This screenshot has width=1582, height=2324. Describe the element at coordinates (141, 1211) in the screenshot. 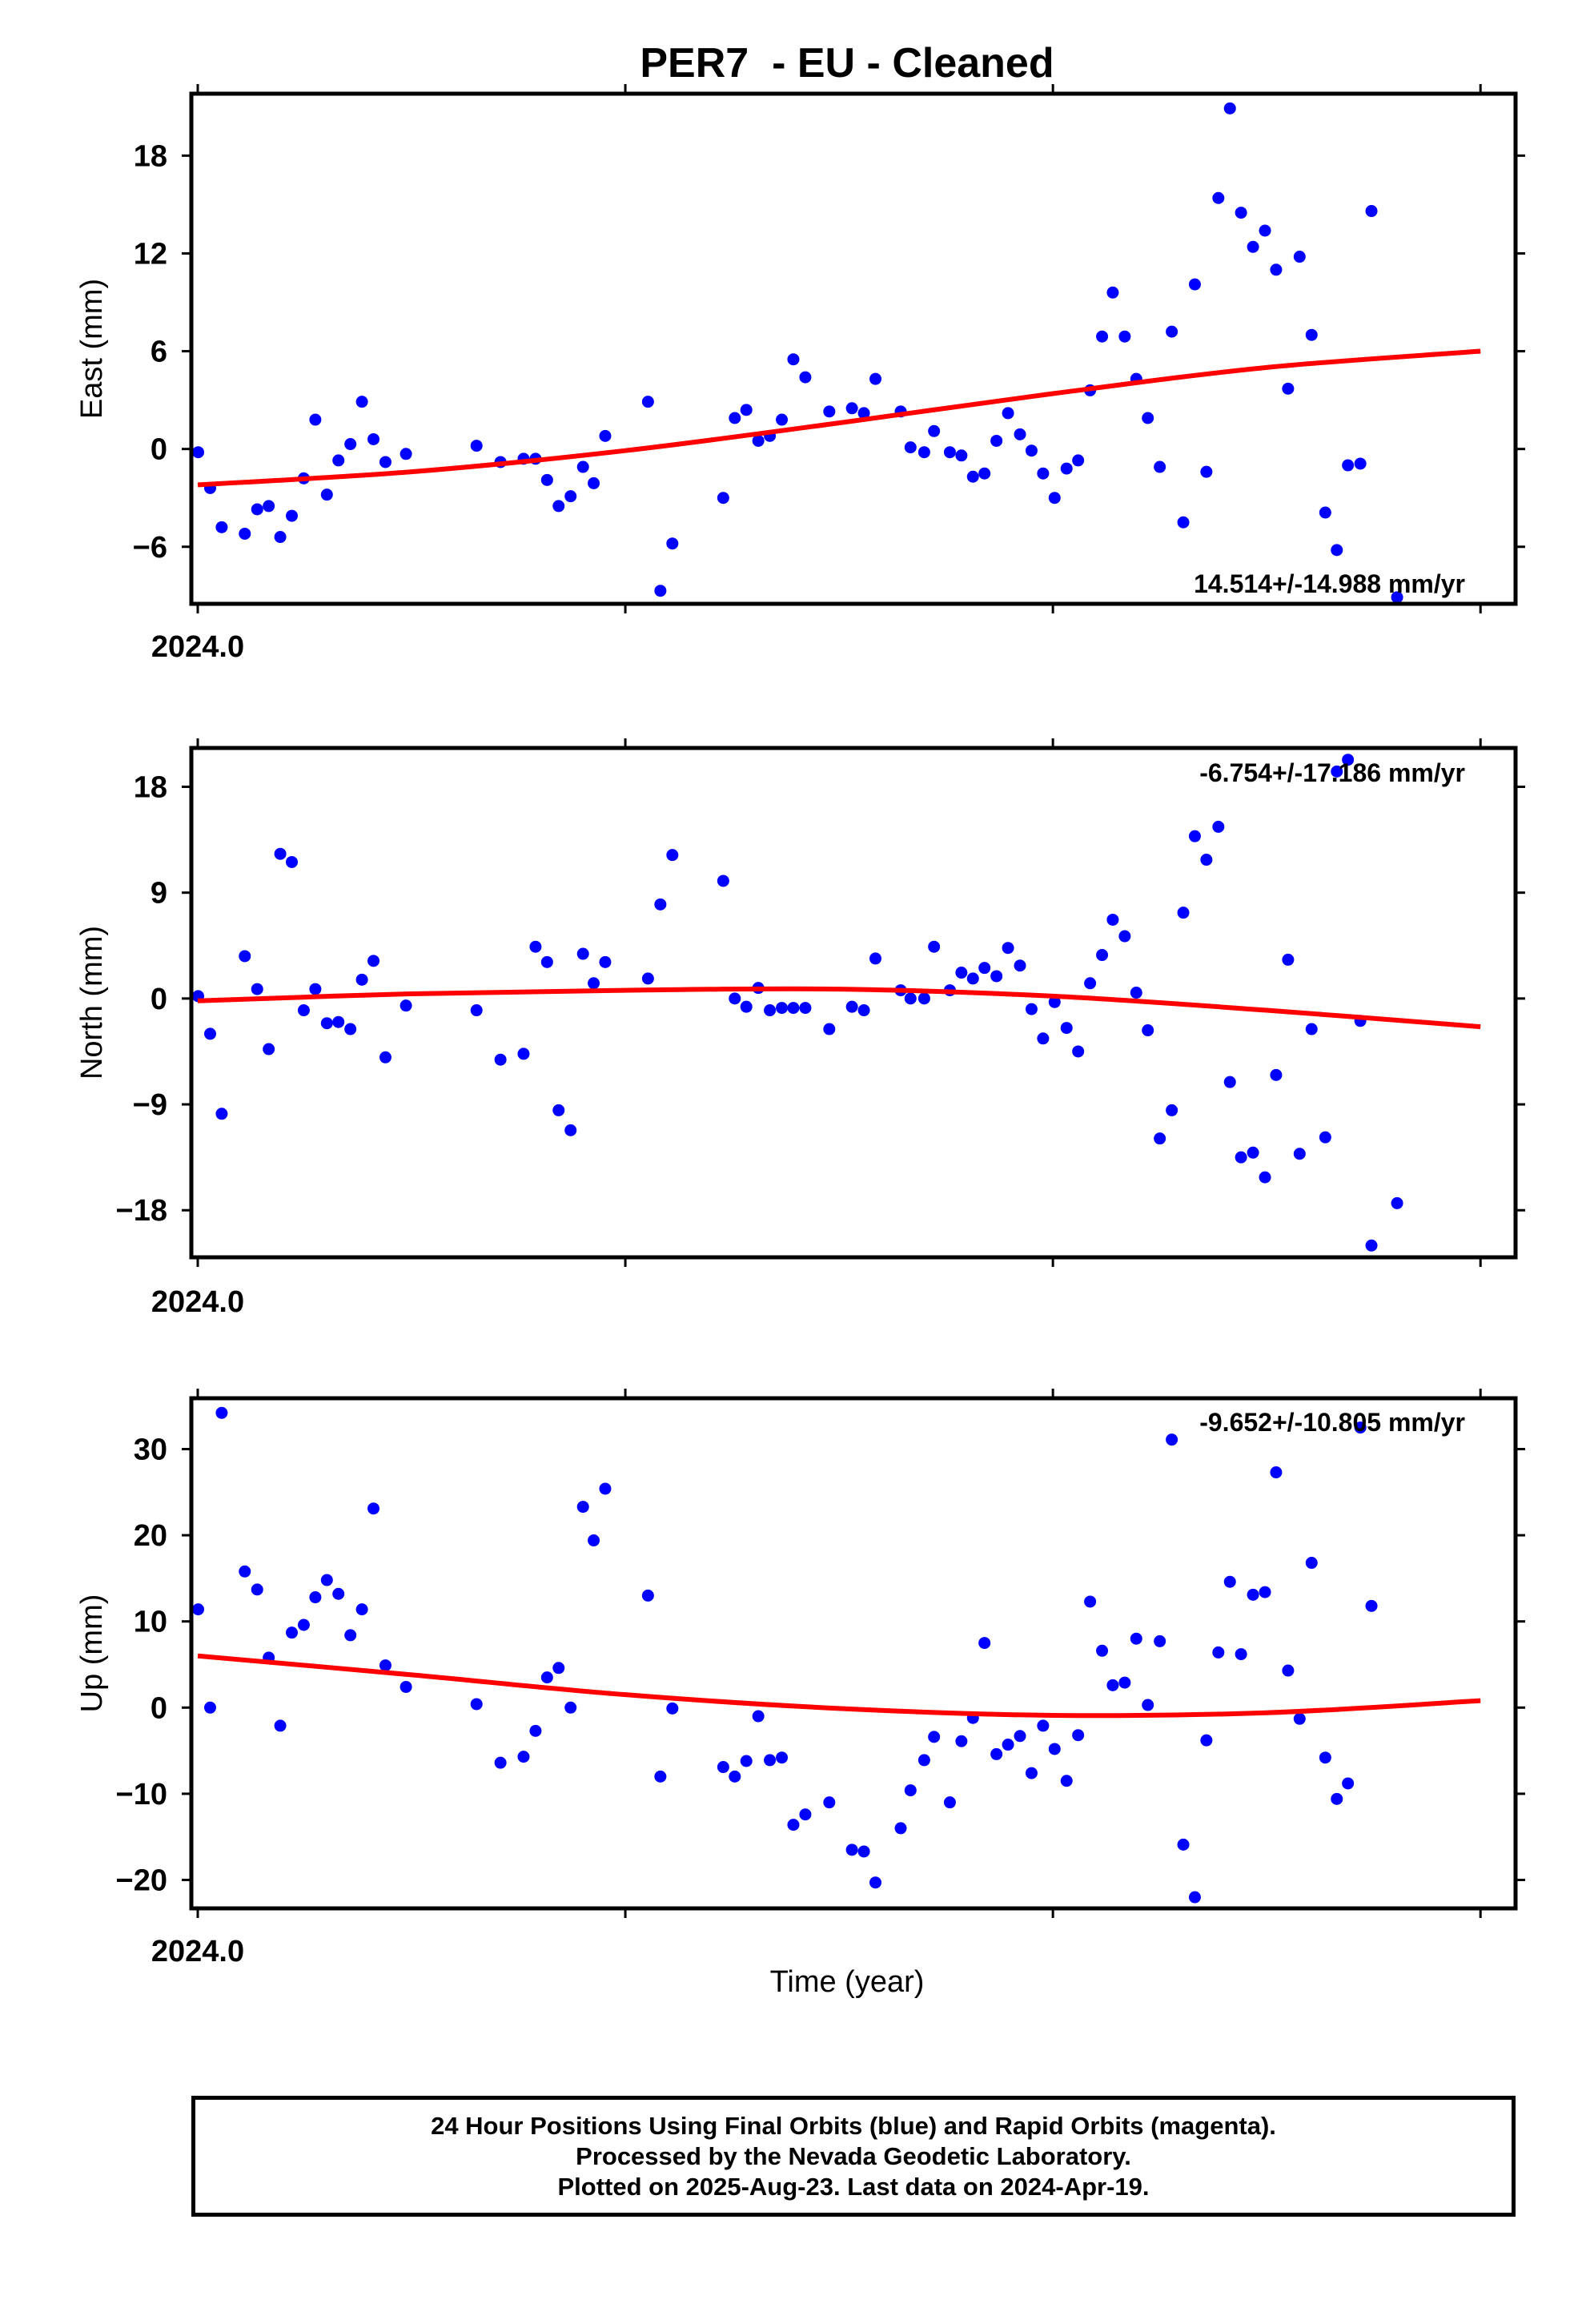

I see `north-y-tick-label: −18` at that location.